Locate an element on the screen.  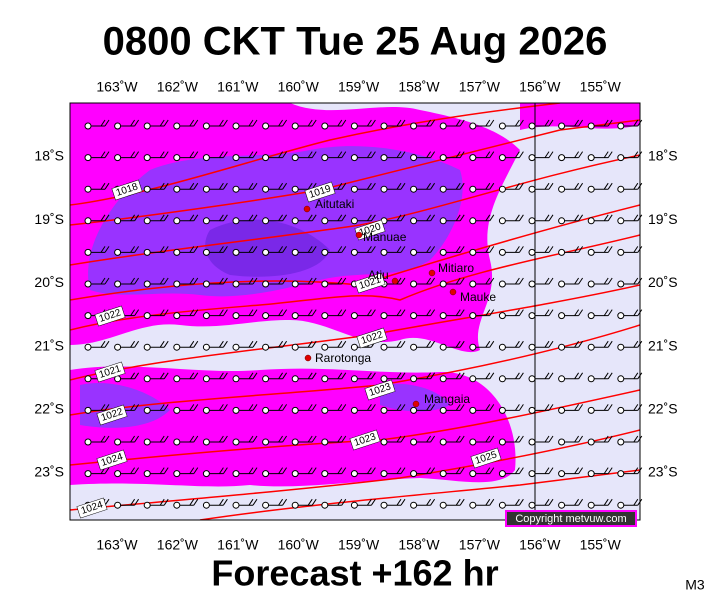
longitude-label: 159˚W is located at coordinates (359, 87).